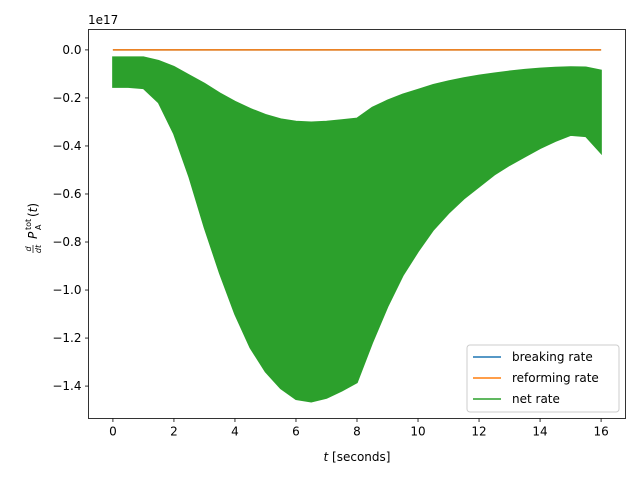 The width and height of the screenshot is (640, 484). Describe the element at coordinates (66, 146) in the screenshot. I see `y-tick-label: −0.4` at that location.